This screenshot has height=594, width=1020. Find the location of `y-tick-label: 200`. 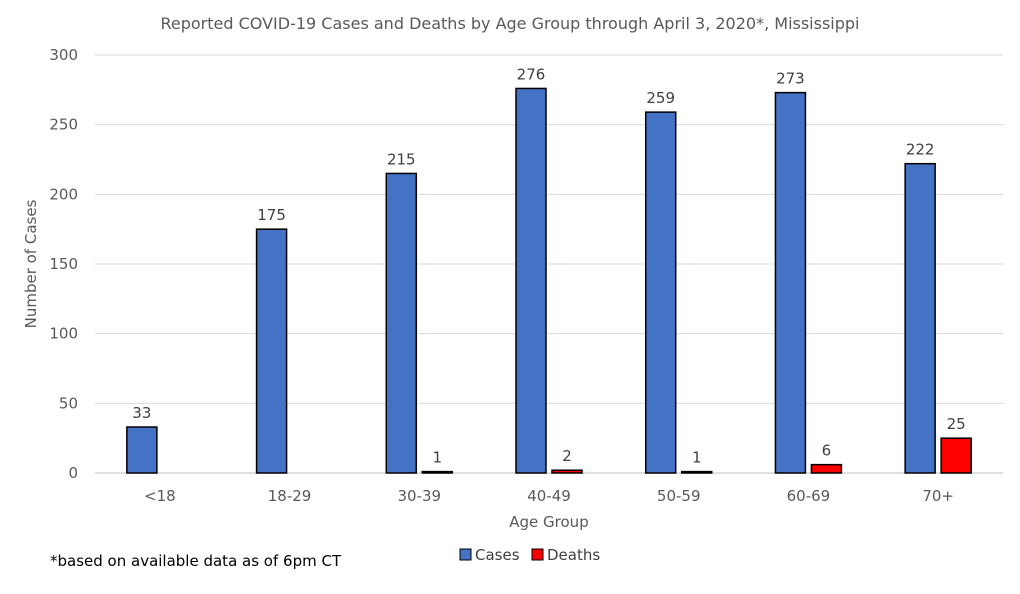

y-tick-label: 200 is located at coordinates (63, 194).